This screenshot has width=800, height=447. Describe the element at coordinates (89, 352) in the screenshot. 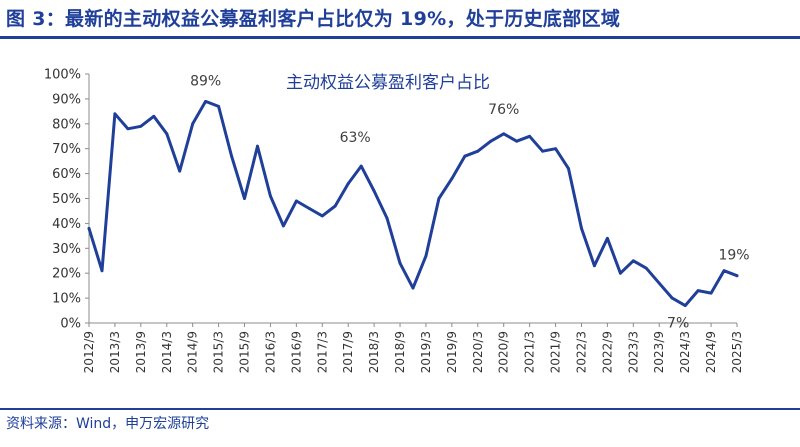

I see `x-tick-label: 2012/9` at that location.